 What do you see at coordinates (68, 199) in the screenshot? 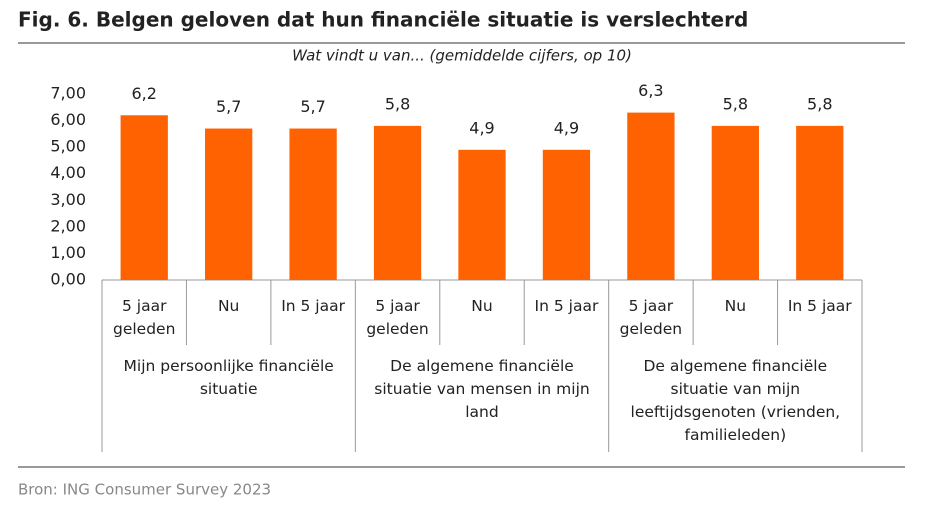
I see `y-tick-label: 3,00` at bounding box center [68, 199].